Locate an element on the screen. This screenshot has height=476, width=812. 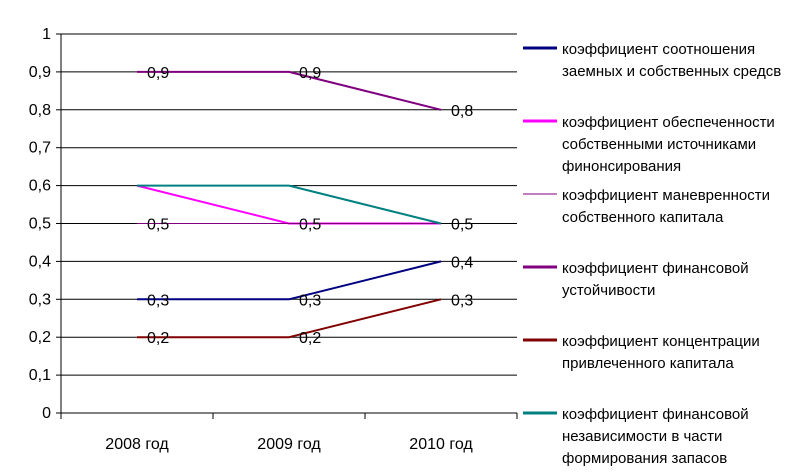
legend-label: собственного капитала is located at coordinates (643, 217).